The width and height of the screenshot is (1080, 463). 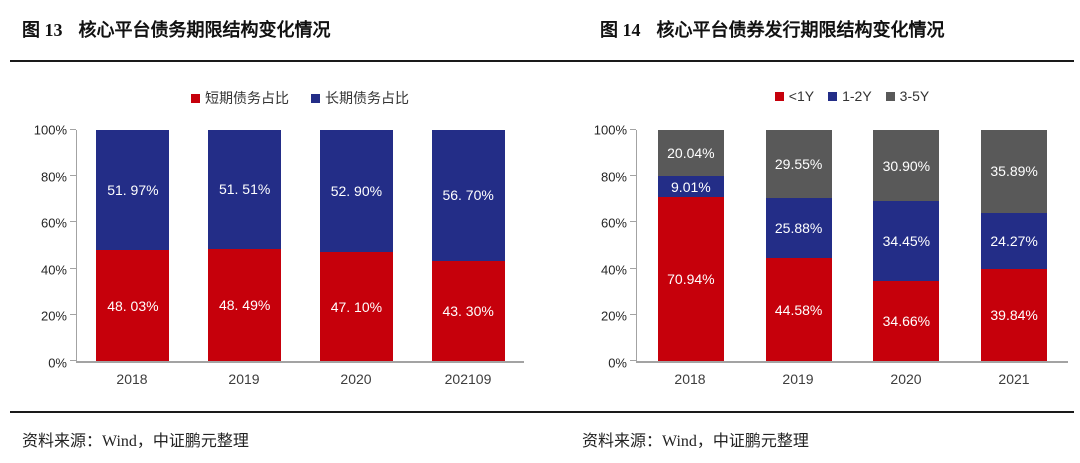 I want to click on bar-segment: 51. 51%, so click(x=245, y=189).